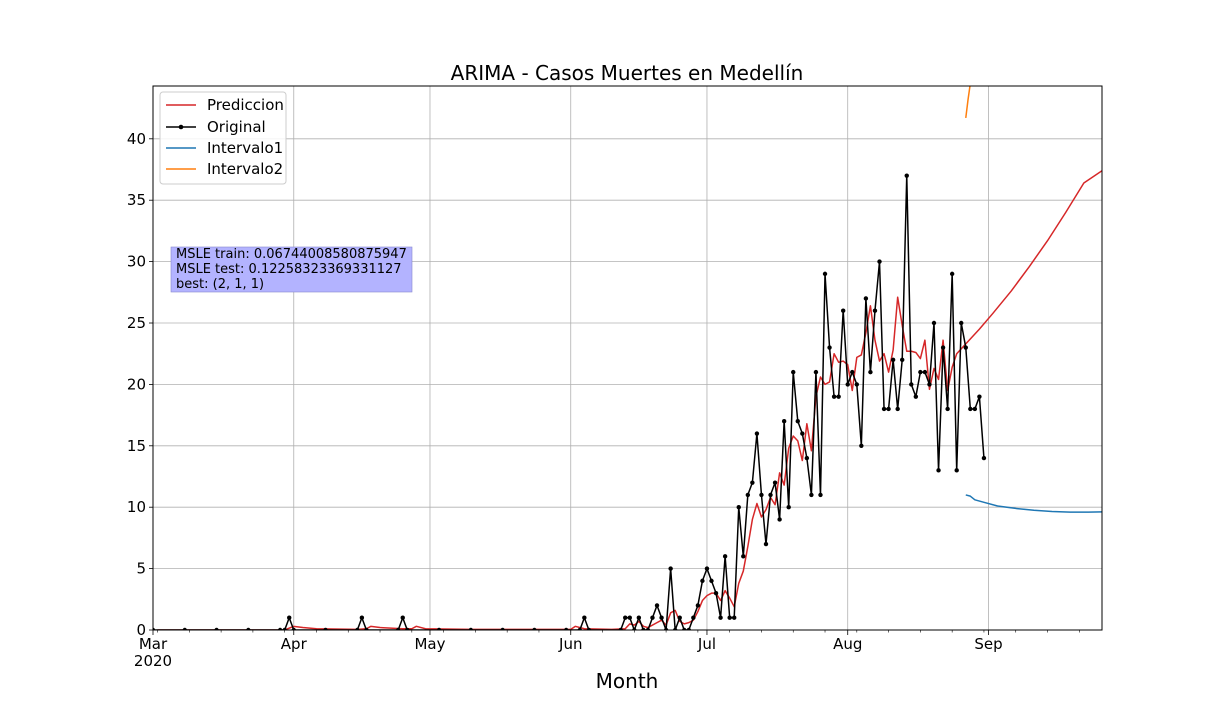  Describe the element at coordinates (136, 200) in the screenshot. I see `y-tick-label: 35` at that location.